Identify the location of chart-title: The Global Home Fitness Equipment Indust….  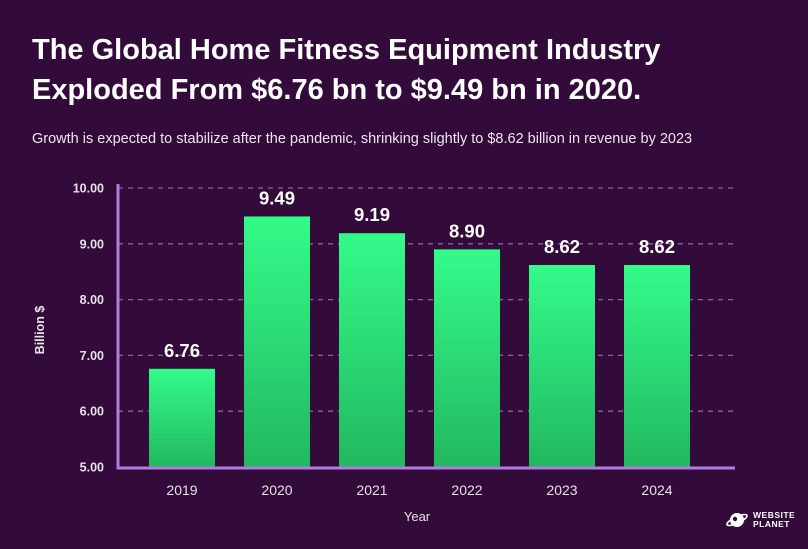
(412, 70).